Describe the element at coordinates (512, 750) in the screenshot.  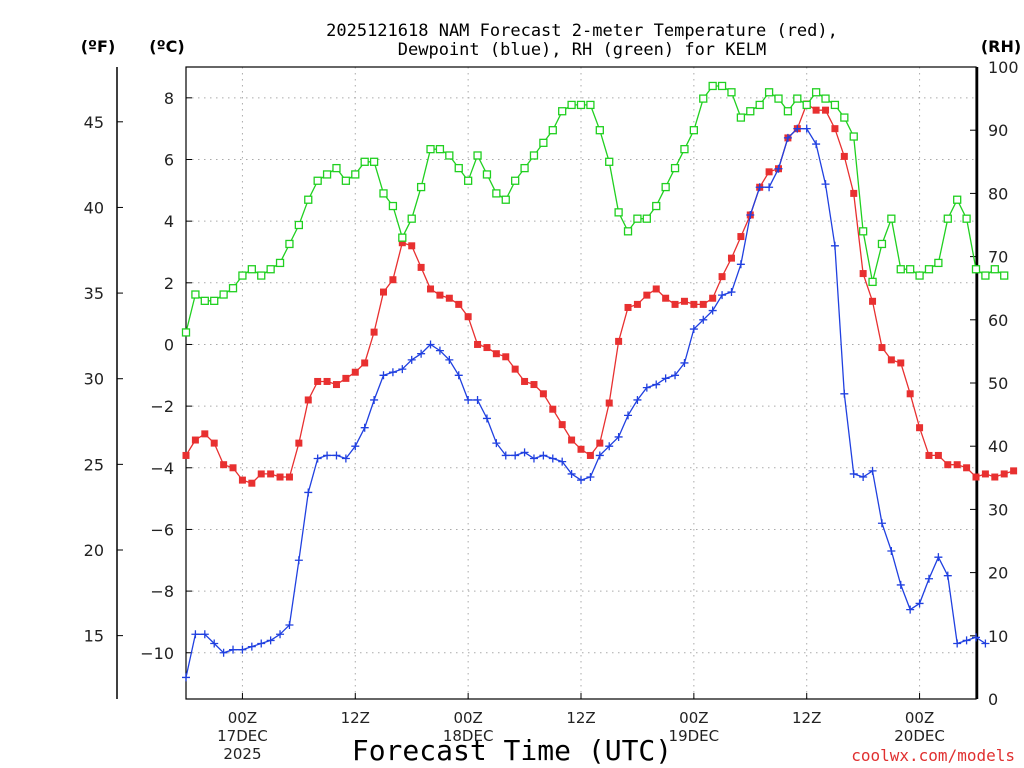
I see `x-axis-label: Forecast Time (UTC)` at that location.